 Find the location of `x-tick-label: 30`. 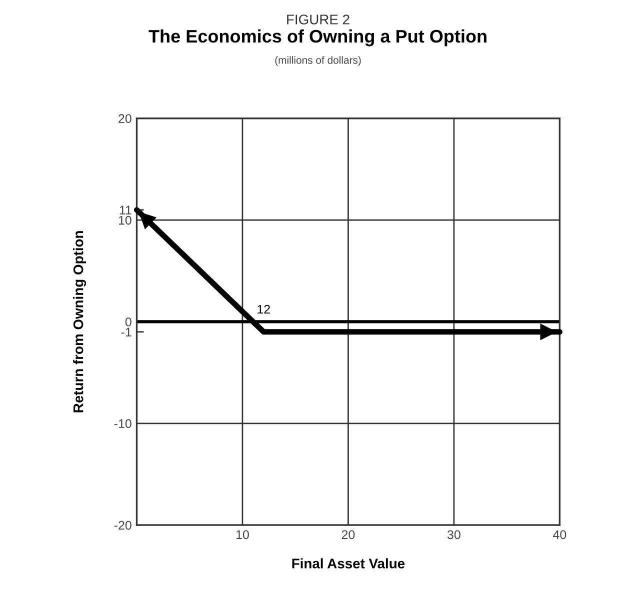

x-tick-label: 30 is located at coordinates (453, 535).